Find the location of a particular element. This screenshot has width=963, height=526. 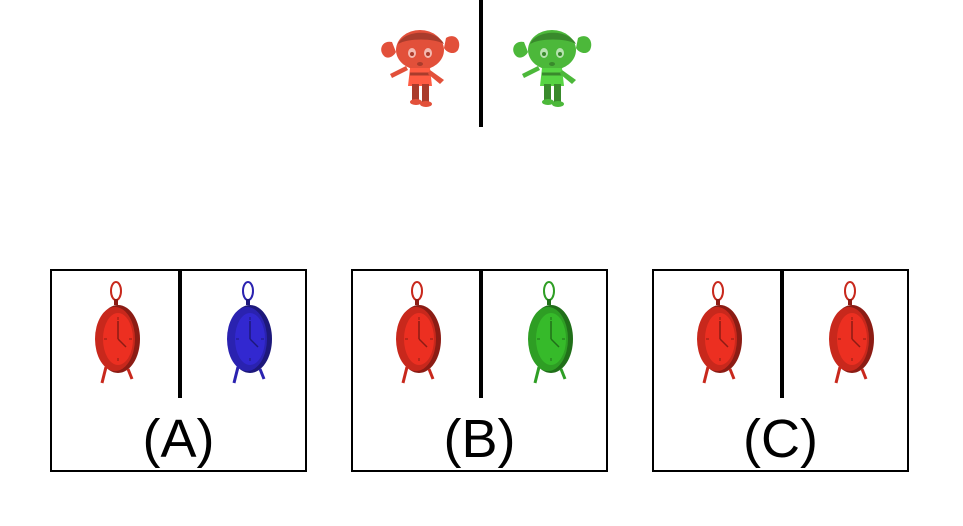

right-cartoon-girl-icon is located at coordinates (552, 68).